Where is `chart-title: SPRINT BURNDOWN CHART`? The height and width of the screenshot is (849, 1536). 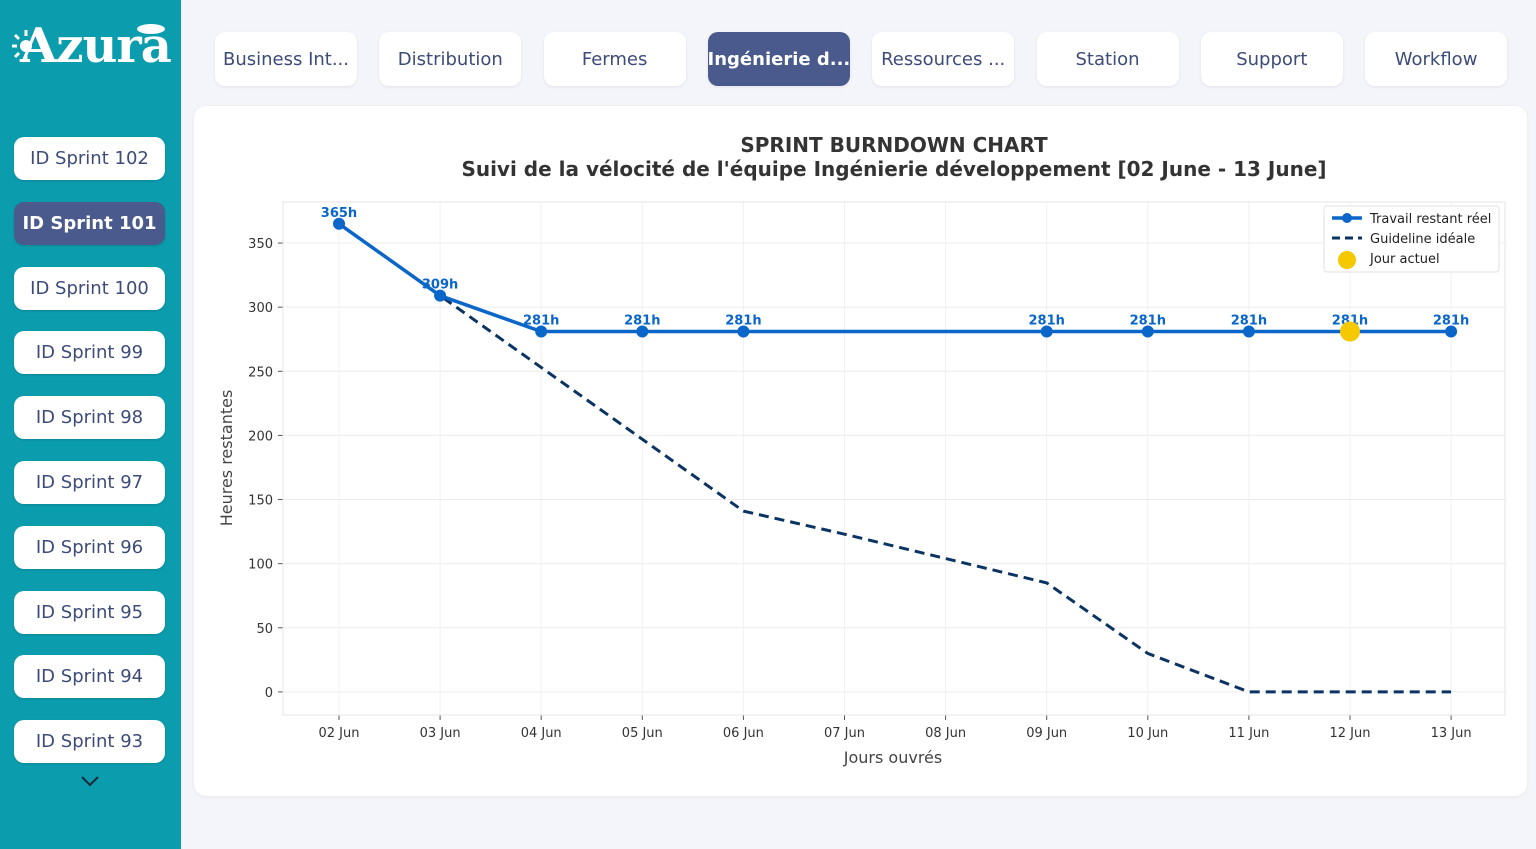
chart-title: SPRINT BURNDOWN CHART is located at coordinates (894, 145).